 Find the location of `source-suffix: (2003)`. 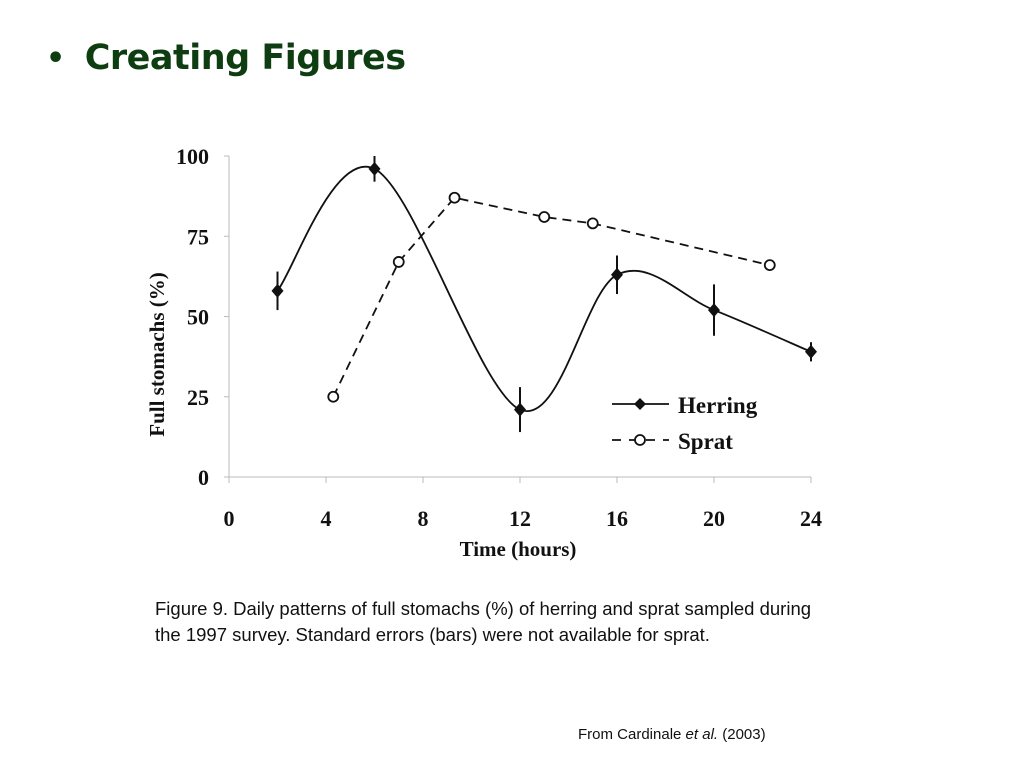

source-suffix: (2003) is located at coordinates (742, 734).